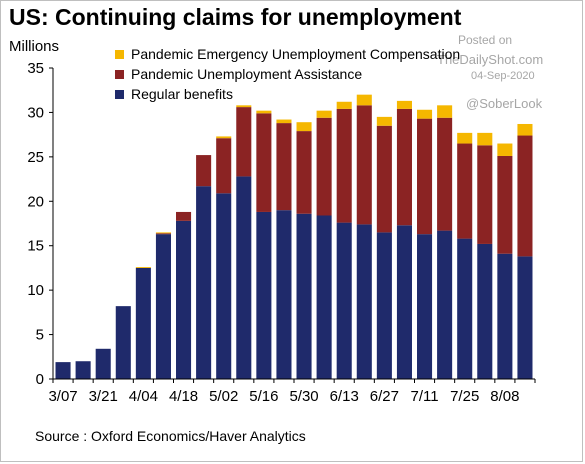  I want to click on legend-item-pua: Pandemic Unemployment Assistance, so click(287, 74).